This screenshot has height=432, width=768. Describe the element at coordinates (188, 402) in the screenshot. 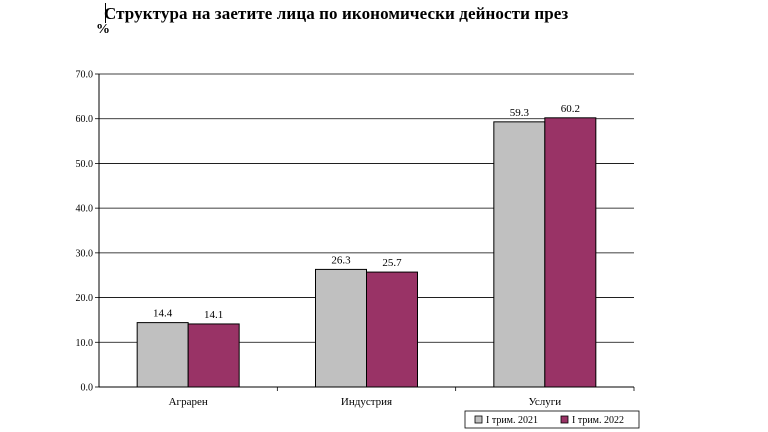

I see `category-label: Аграрен` at that location.